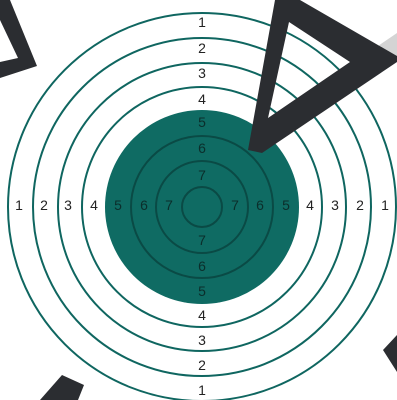 This screenshot has width=397, height=400. I want to click on ring-label-5-bottom: 5, so click(202, 291).